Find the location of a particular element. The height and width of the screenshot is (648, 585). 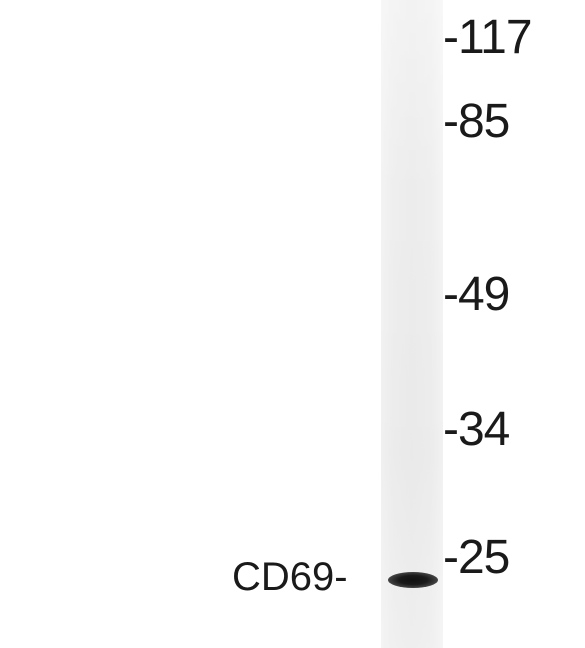

gel-lane is located at coordinates (412, 324).